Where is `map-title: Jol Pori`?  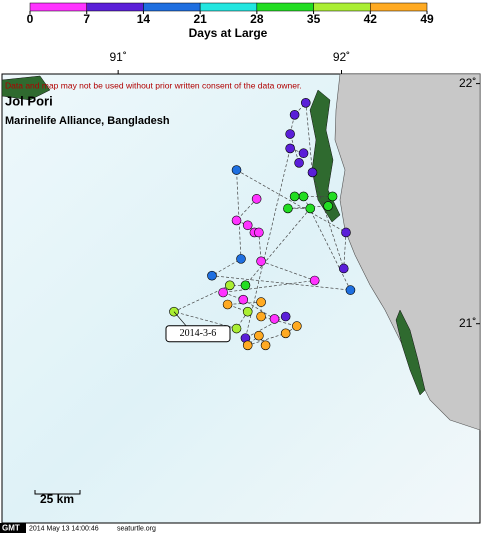 map-title: Jol Pori is located at coordinates (29, 100).